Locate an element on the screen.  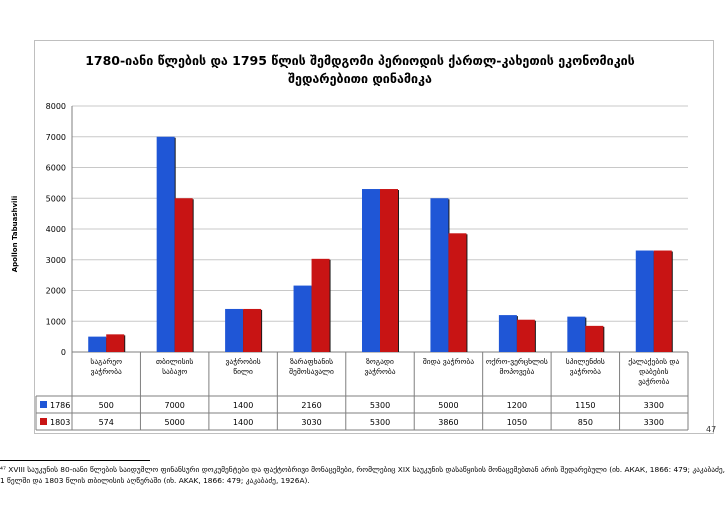
category-label: ვაჭრობის წილი is located at coordinates (243, 366).